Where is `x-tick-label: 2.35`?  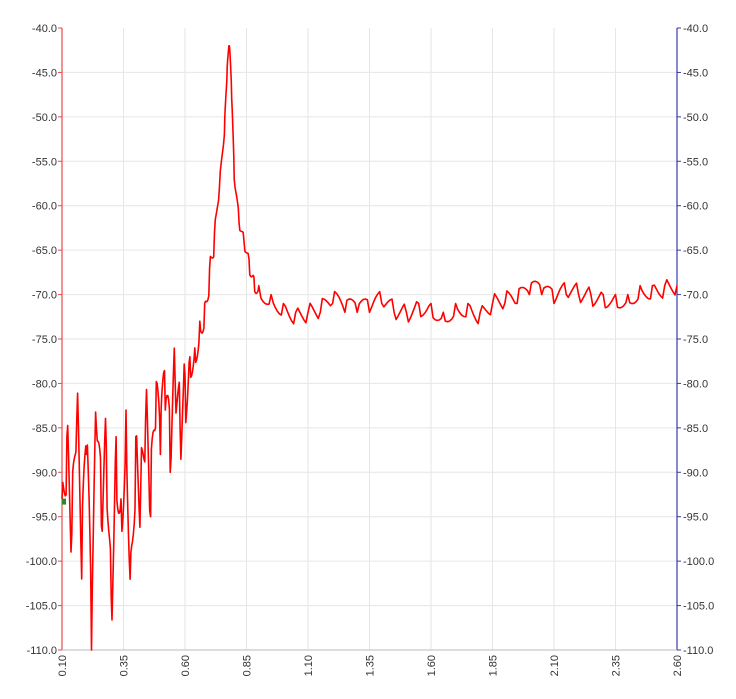 x-tick-label: 2.35 is located at coordinates (617, 665).